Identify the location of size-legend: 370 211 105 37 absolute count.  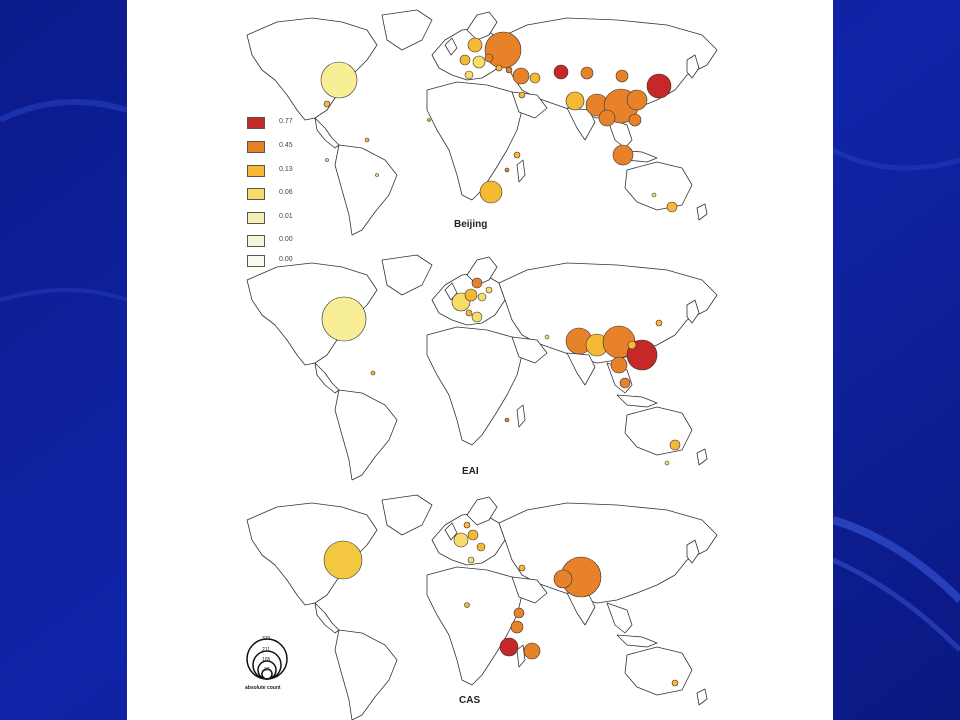
(273, 662).